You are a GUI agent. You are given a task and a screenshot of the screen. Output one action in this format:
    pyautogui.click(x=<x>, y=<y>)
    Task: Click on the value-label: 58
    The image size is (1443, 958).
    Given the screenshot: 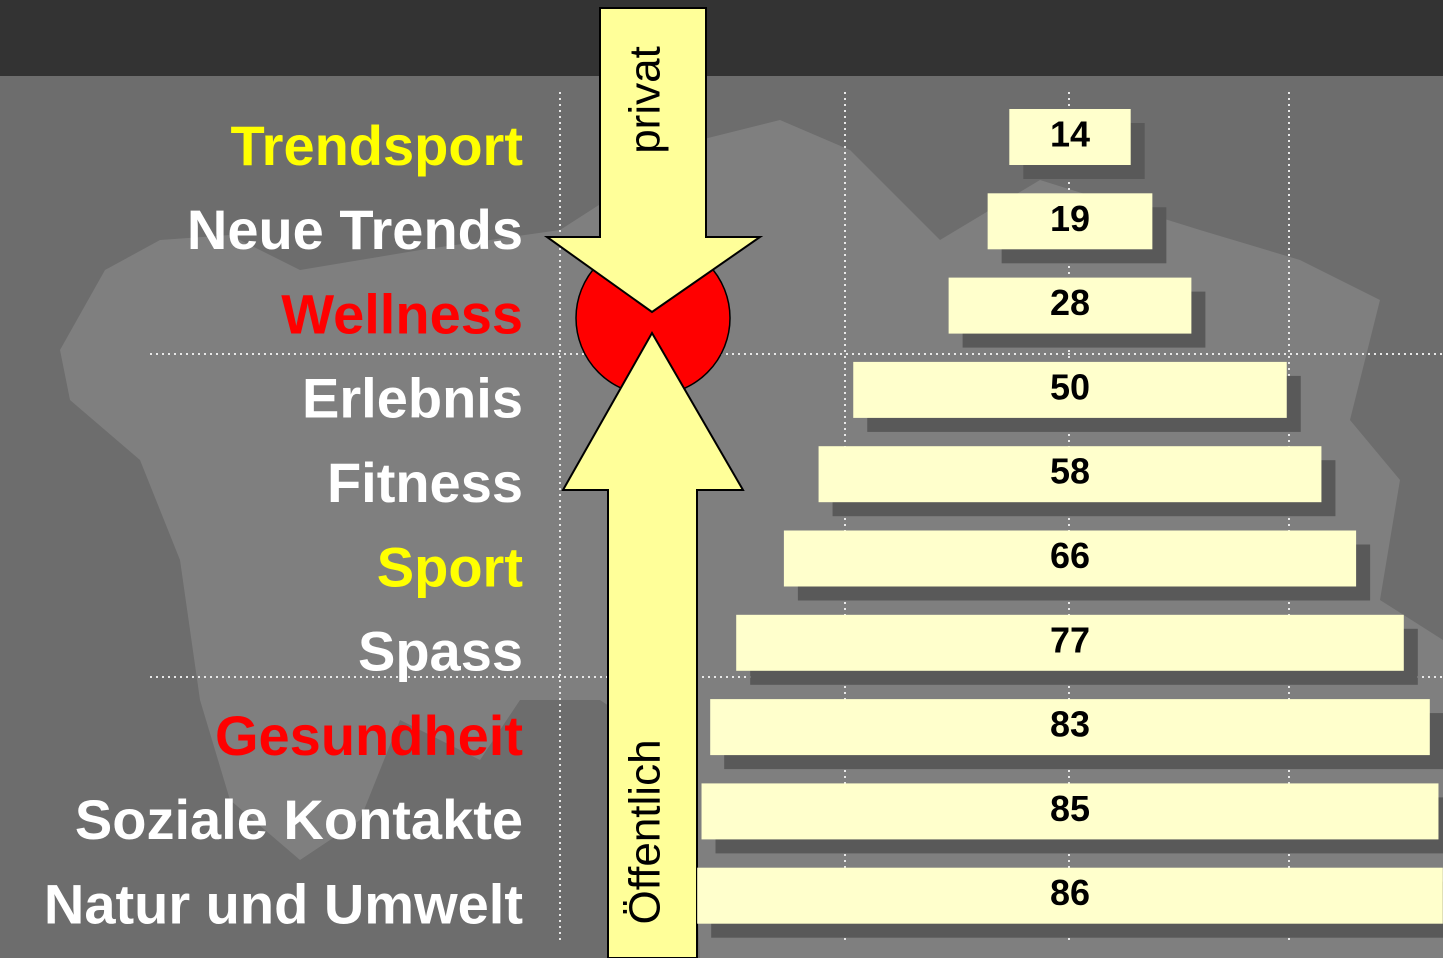 What is the action you would take?
    pyautogui.click(x=1070, y=471)
    